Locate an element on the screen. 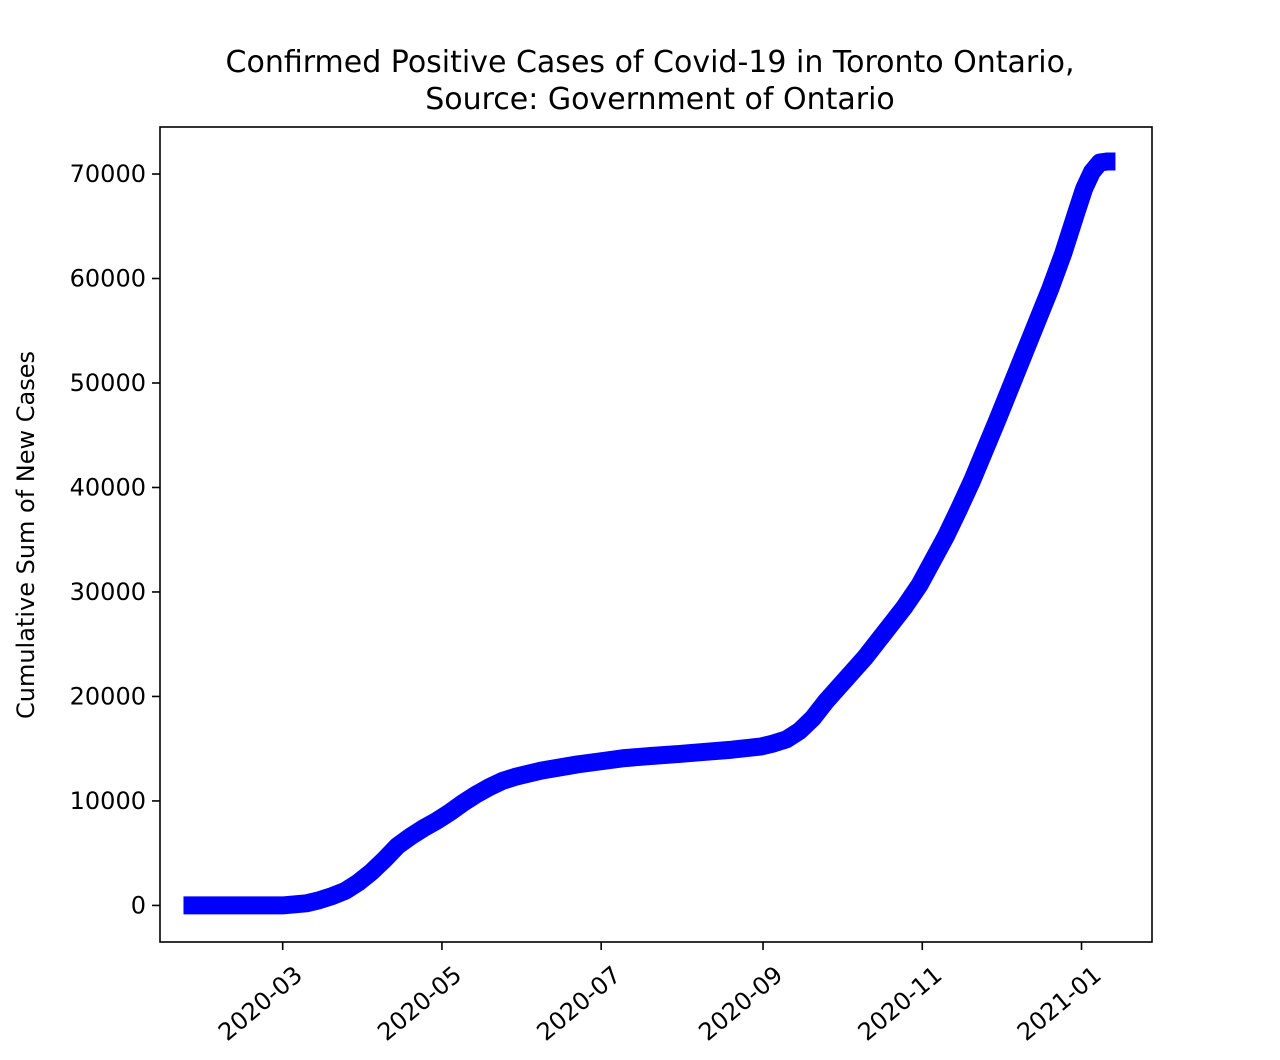  y-tick-label: 50000 is located at coordinates (108, 383).